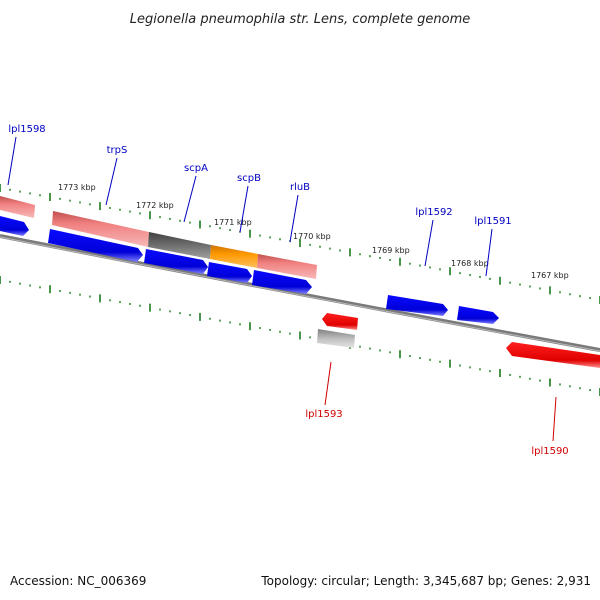 Image resolution: width=600 pixels, height=600 pixels. Describe the element at coordinates (155, 205) in the screenshot. I see `kbp-label: 1772 kbp` at that location.